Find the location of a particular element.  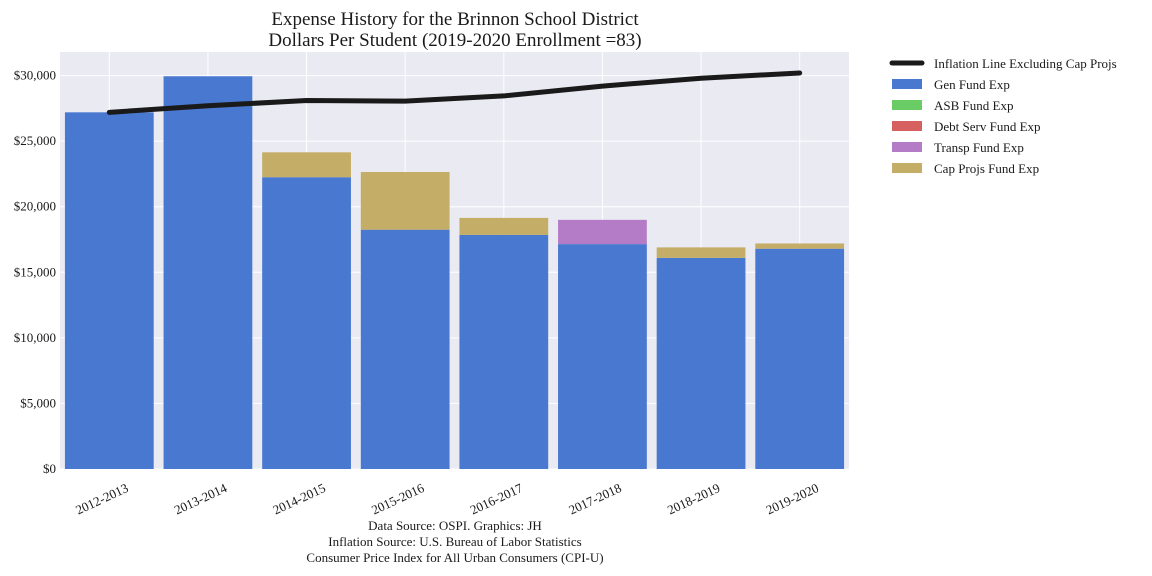

legend-label-gen-fund-exp: Gen Fund Exp is located at coordinates (972, 84).